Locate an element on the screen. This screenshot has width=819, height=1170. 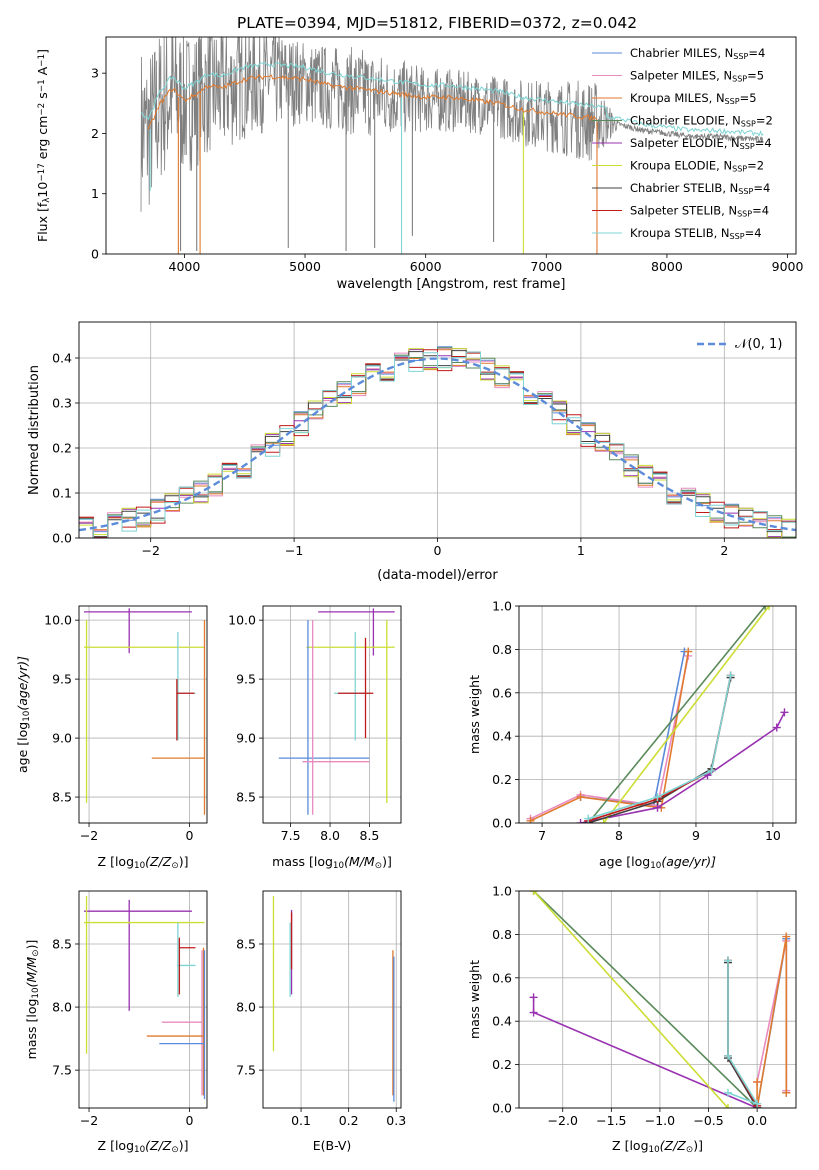
legend-entry: Kroupa ELODIE, NSSP=2 is located at coordinates (697, 166).